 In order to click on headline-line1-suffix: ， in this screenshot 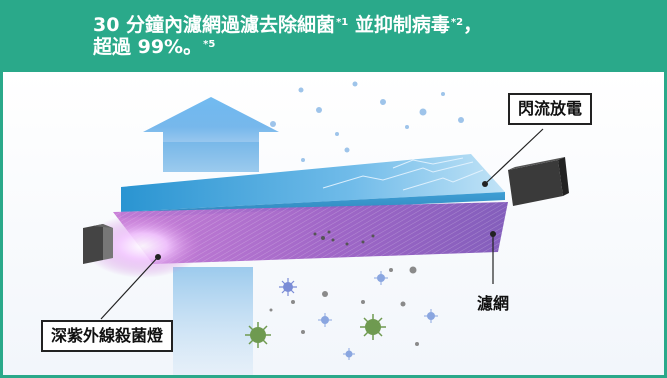, I will do `click(473, 25)`.